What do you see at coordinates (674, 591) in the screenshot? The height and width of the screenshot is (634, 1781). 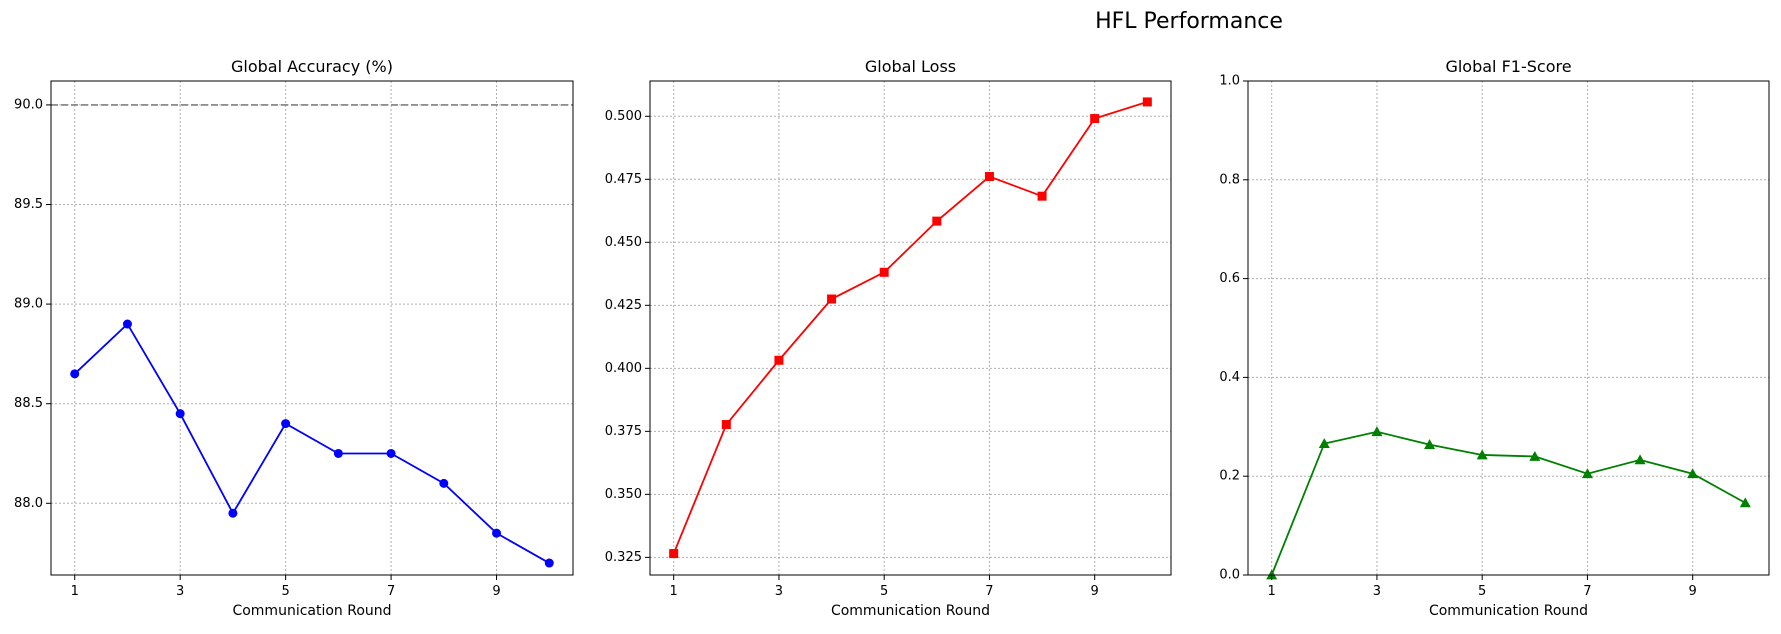 I see `loss-x-tick-label: 1` at bounding box center [674, 591].